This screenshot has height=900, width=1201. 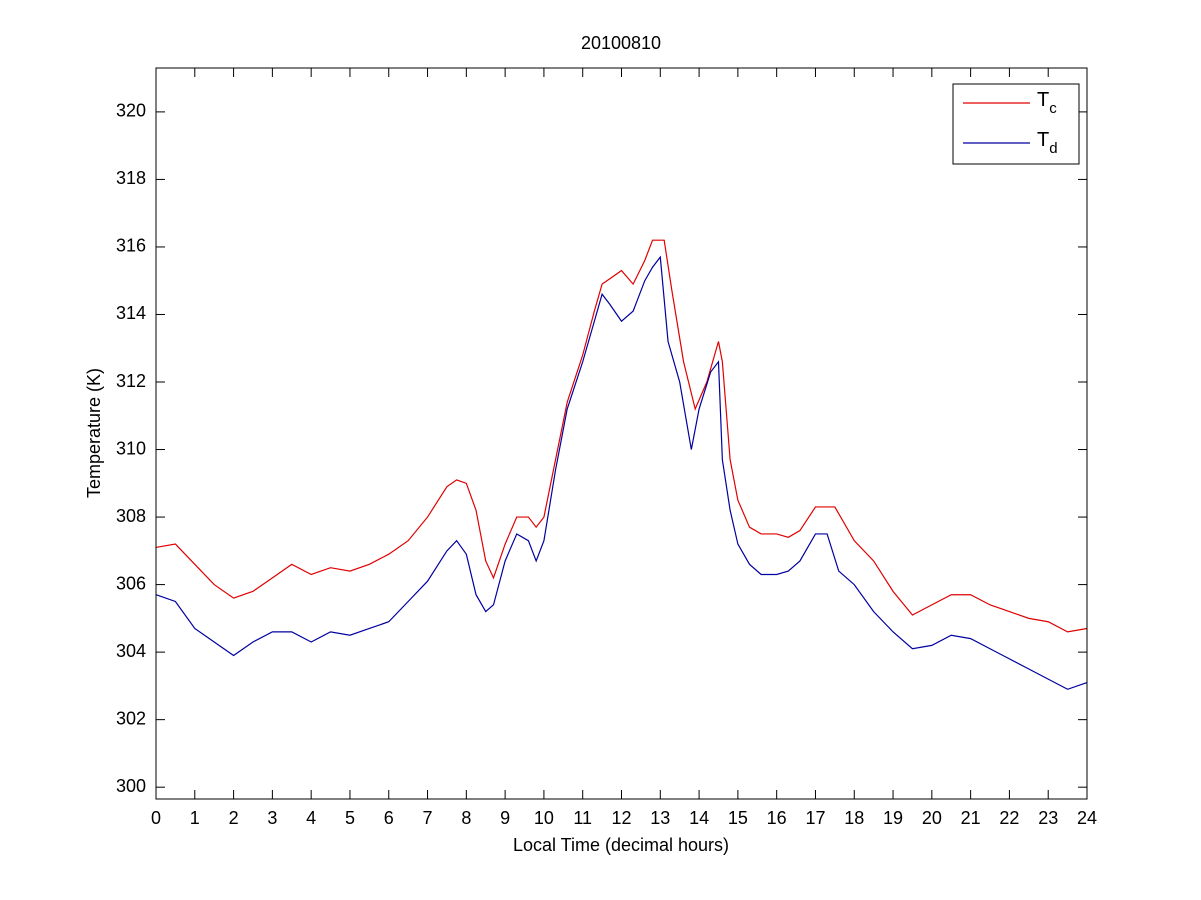 What do you see at coordinates (131, 718) in the screenshot?
I see `y-tick-label: 302` at bounding box center [131, 718].